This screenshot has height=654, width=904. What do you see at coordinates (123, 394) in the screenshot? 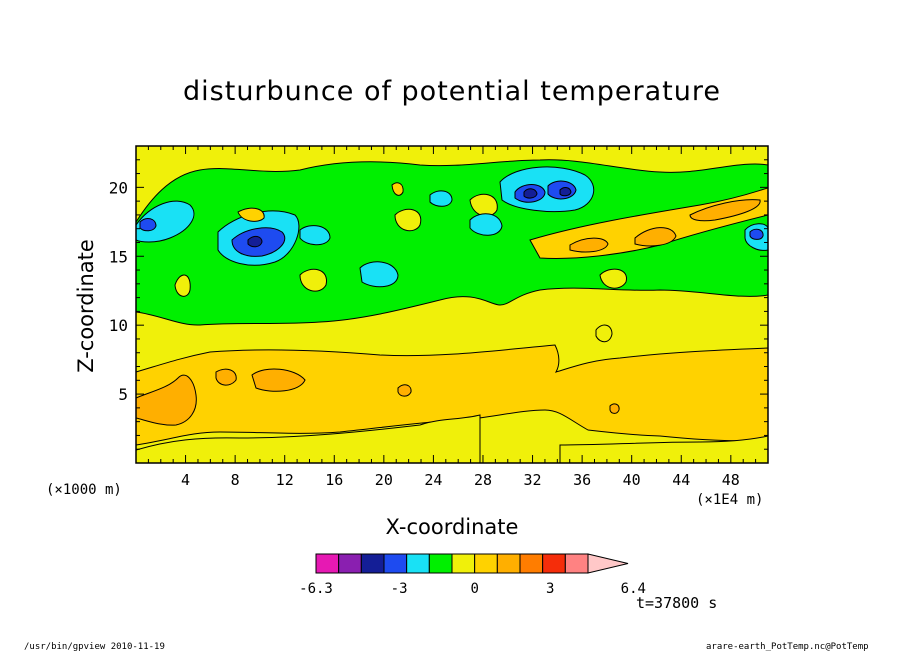
I see `y-tick-label: 5` at bounding box center [123, 394].